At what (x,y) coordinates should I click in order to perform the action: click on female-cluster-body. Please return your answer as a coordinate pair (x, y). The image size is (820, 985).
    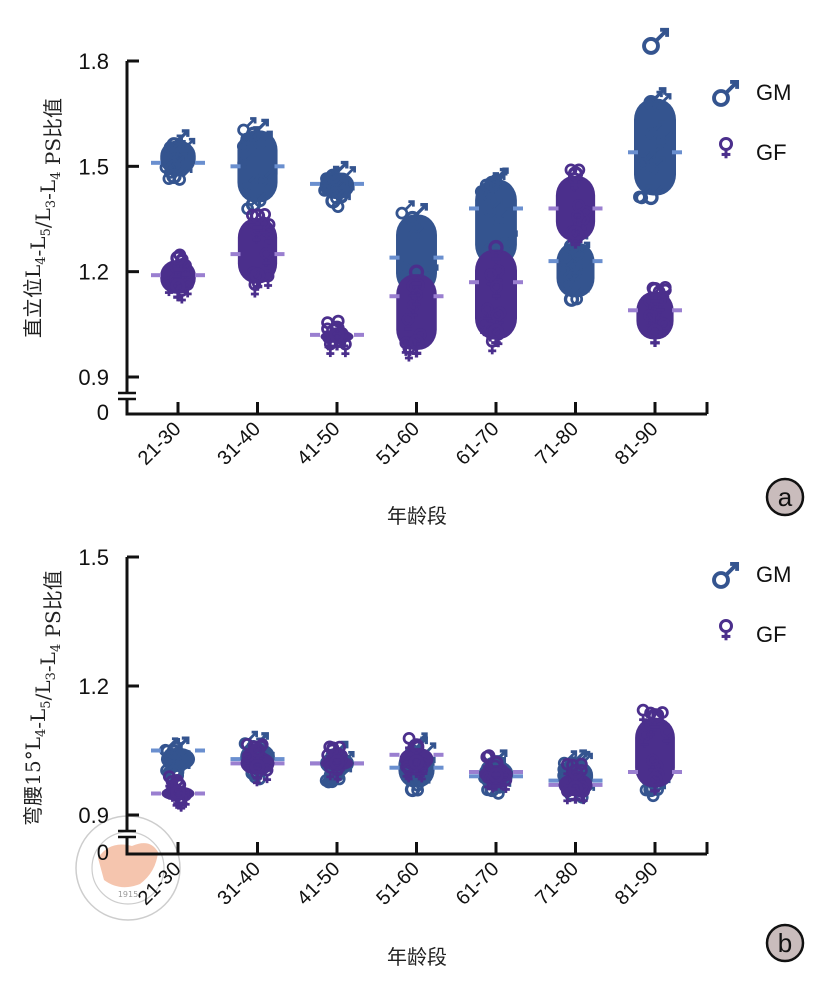
    Looking at the image, I should click on (416, 312).